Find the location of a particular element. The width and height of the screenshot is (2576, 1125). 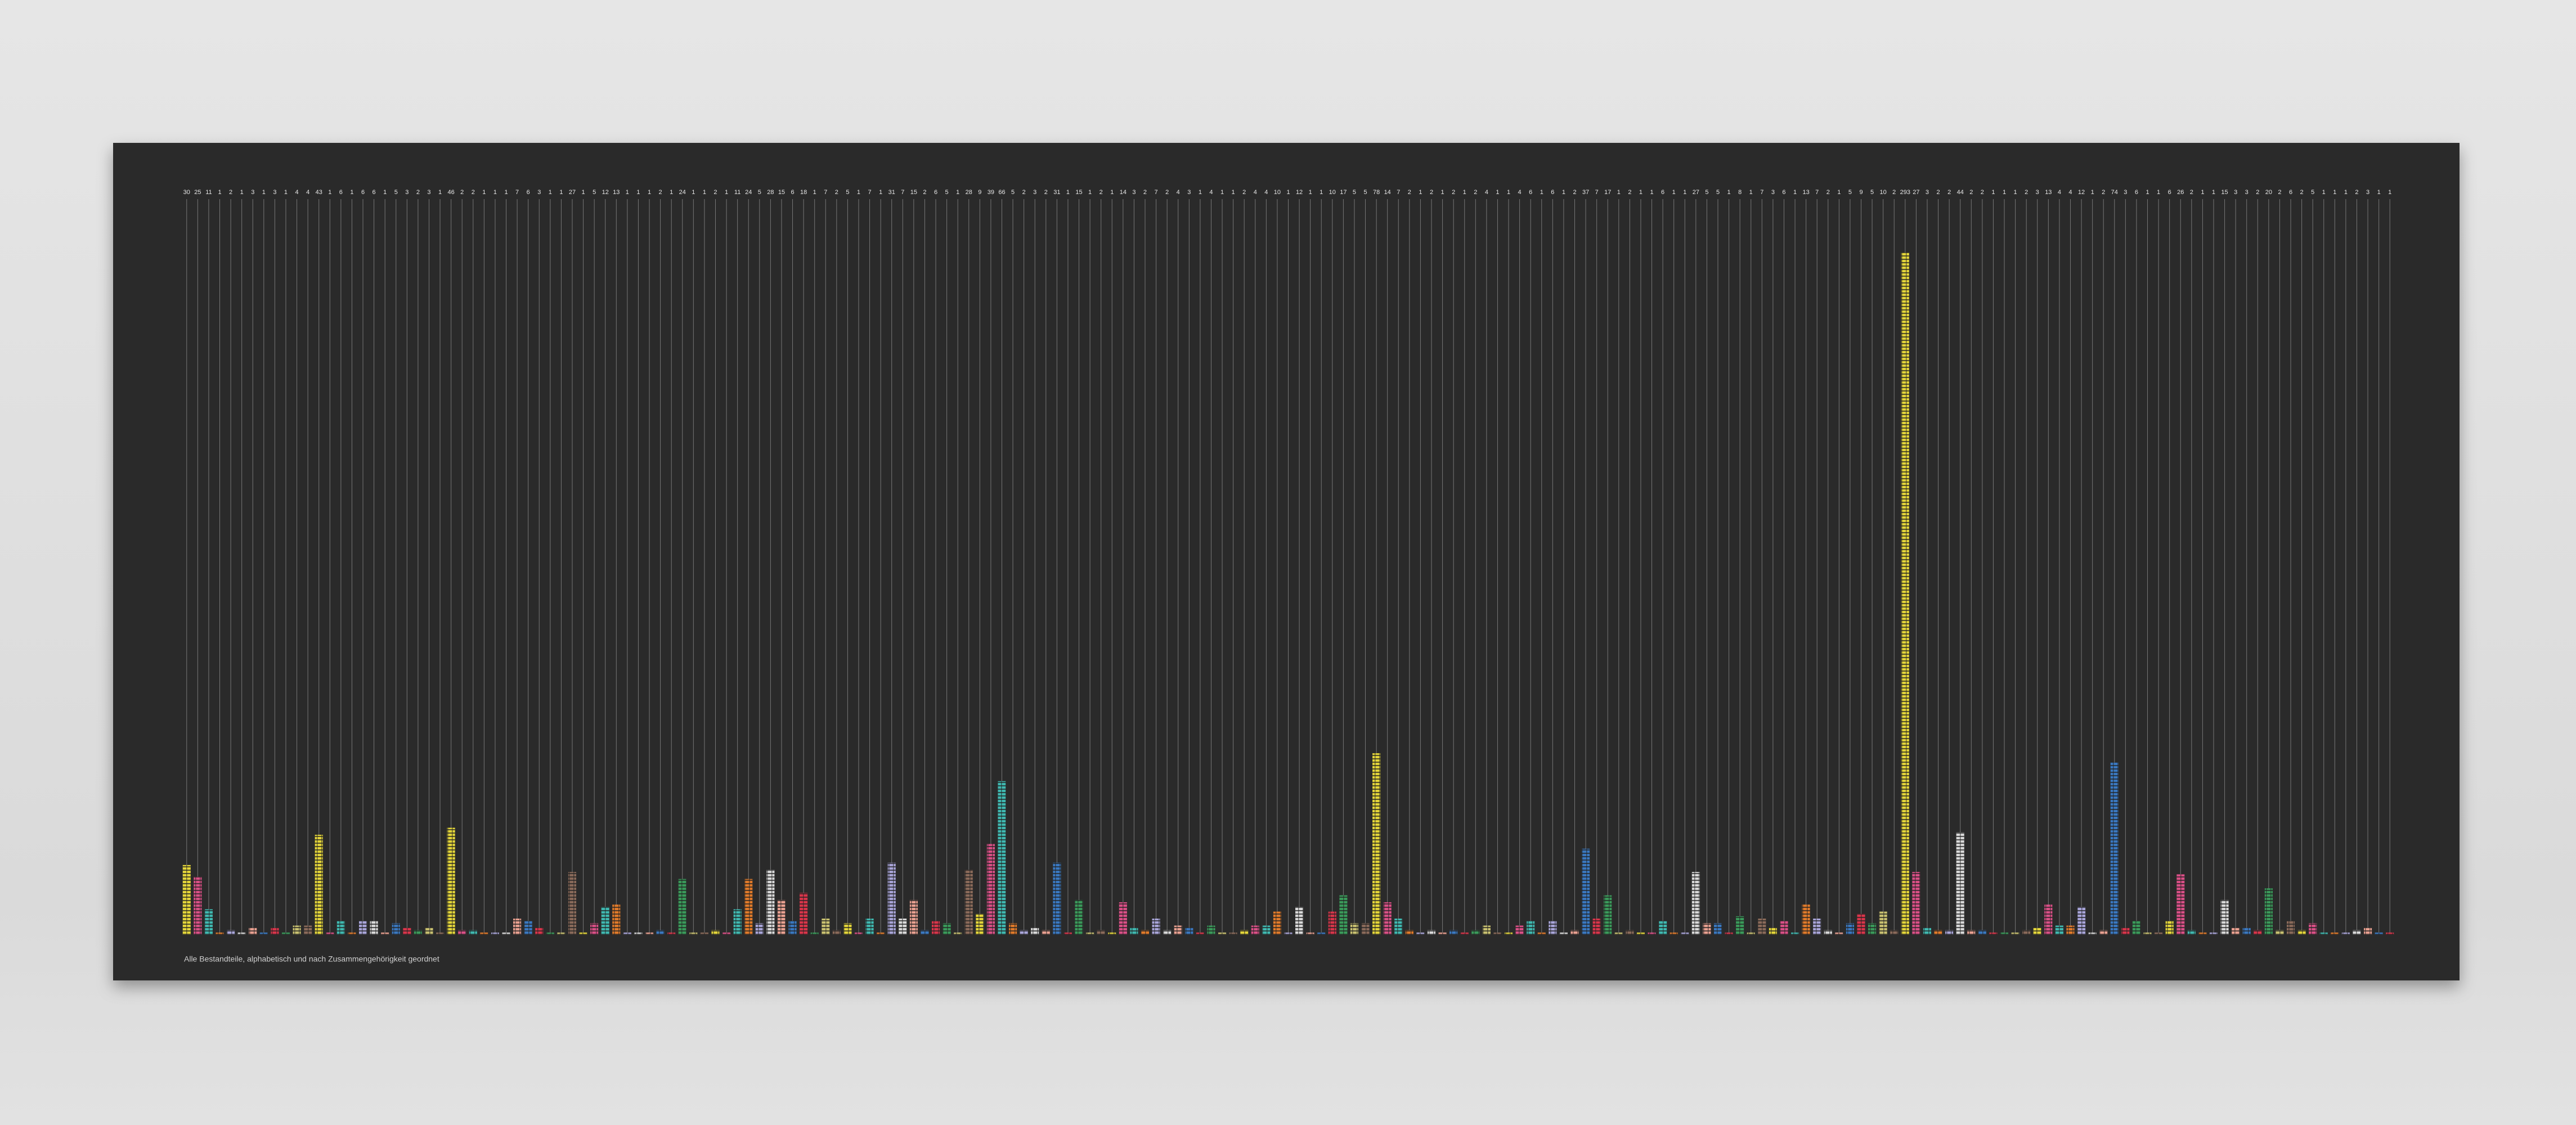

value-label: 31 is located at coordinates (892, 192).